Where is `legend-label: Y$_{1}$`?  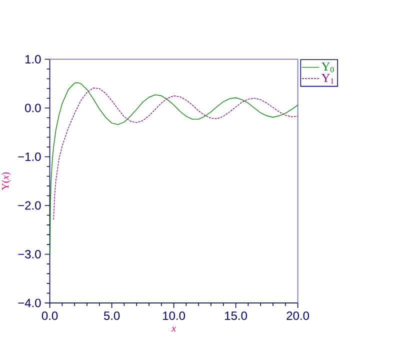
legend-label: Y$_{1}$ is located at coordinates (328, 79).